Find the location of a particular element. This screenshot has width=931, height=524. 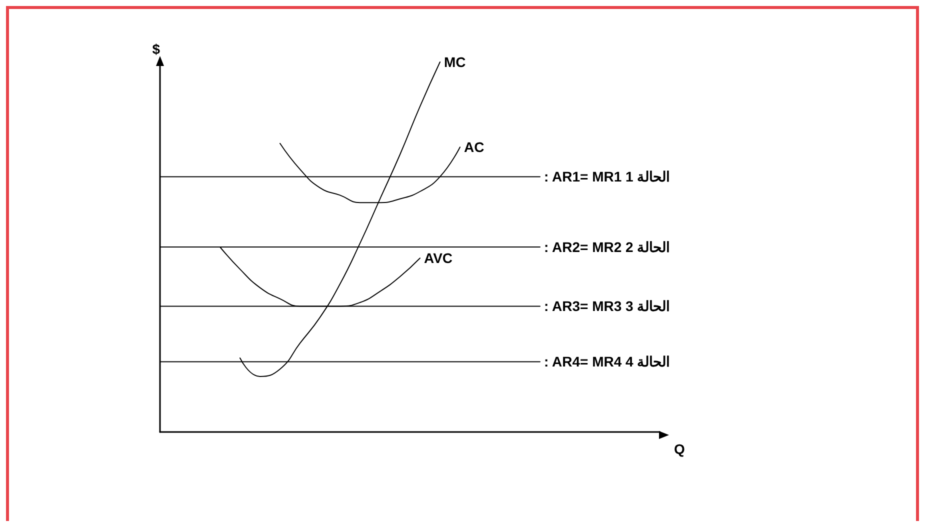

x-axis-title: Q is located at coordinates (679, 449).